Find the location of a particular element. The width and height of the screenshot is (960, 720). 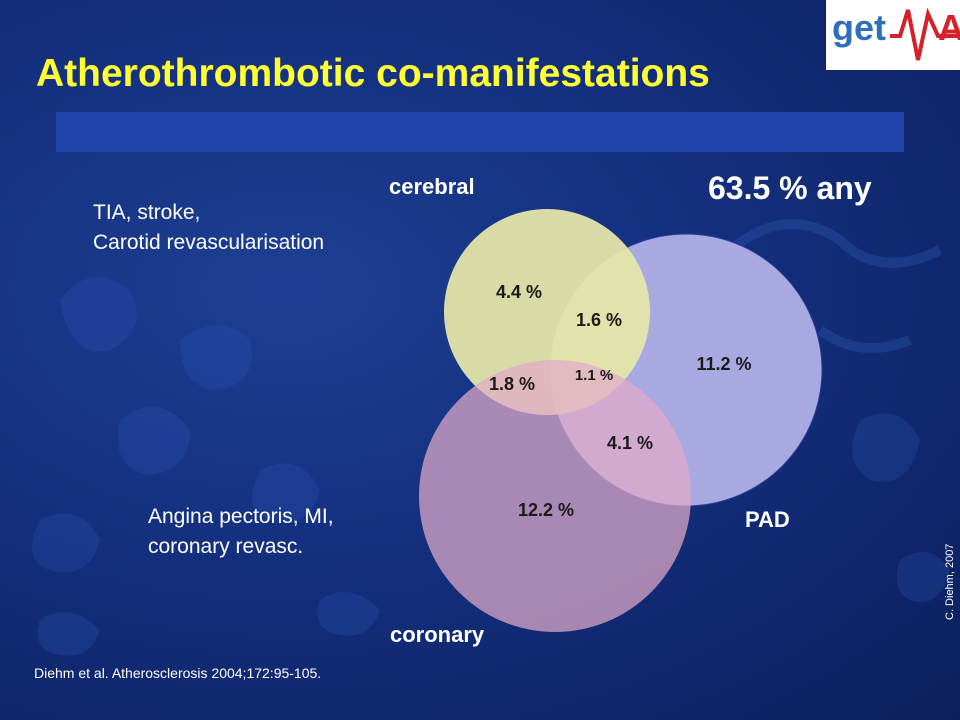

title-banner is located at coordinates (480, 132).